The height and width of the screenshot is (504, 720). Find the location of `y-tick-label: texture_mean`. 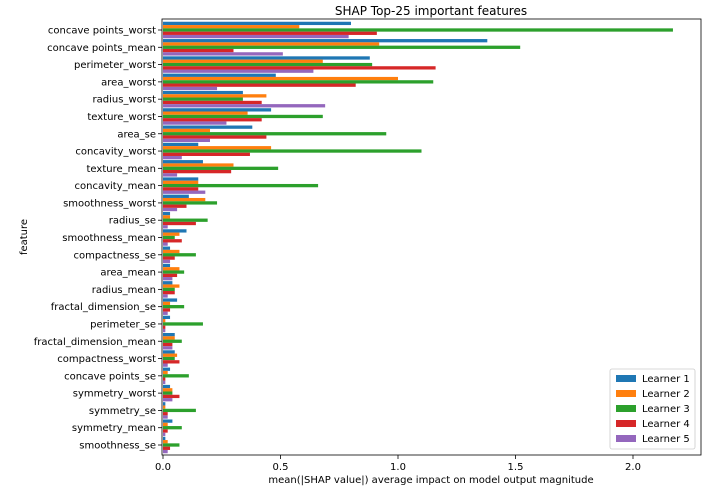

y-tick-label: texture_mean is located at coordinates (121, 169).